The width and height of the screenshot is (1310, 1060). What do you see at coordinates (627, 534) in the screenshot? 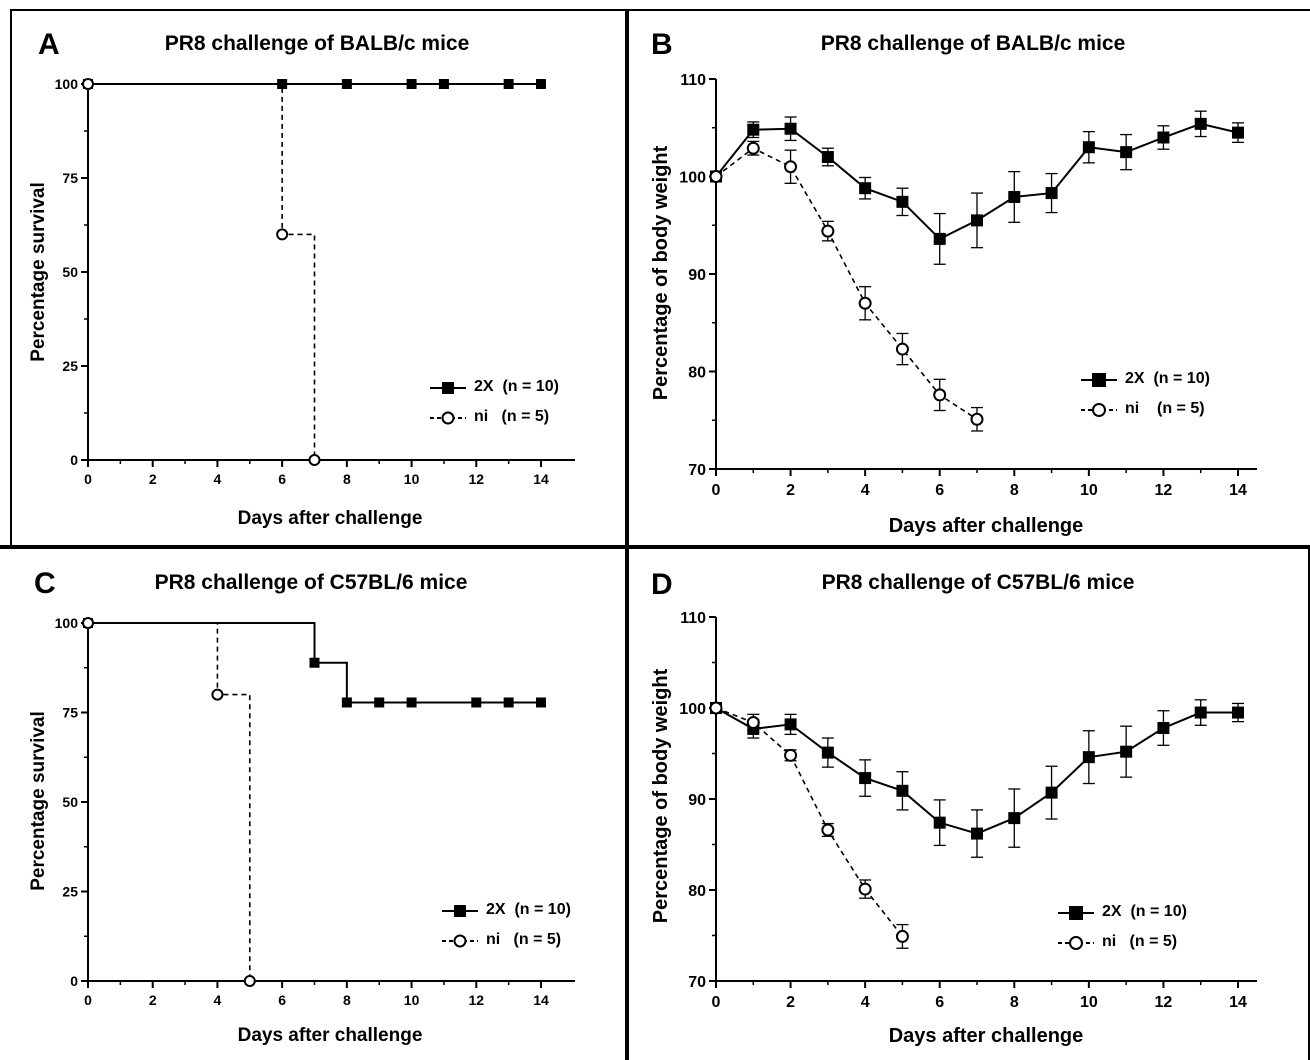
I see `divider-vertical` at bounding box center [627, 534].